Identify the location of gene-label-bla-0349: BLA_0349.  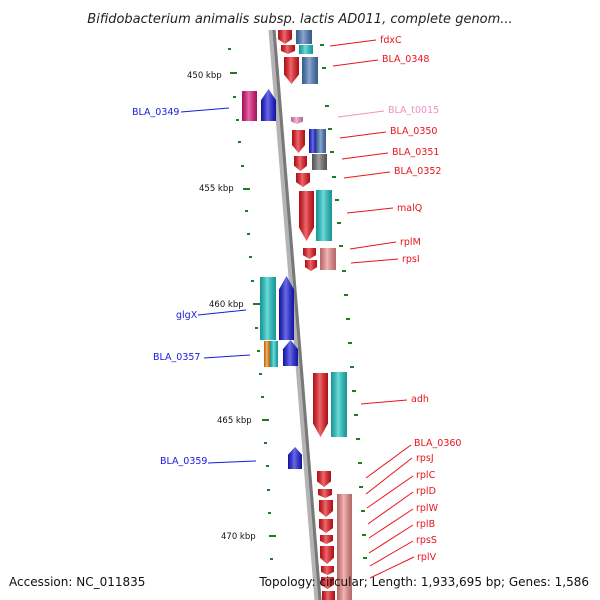
(155, 112).